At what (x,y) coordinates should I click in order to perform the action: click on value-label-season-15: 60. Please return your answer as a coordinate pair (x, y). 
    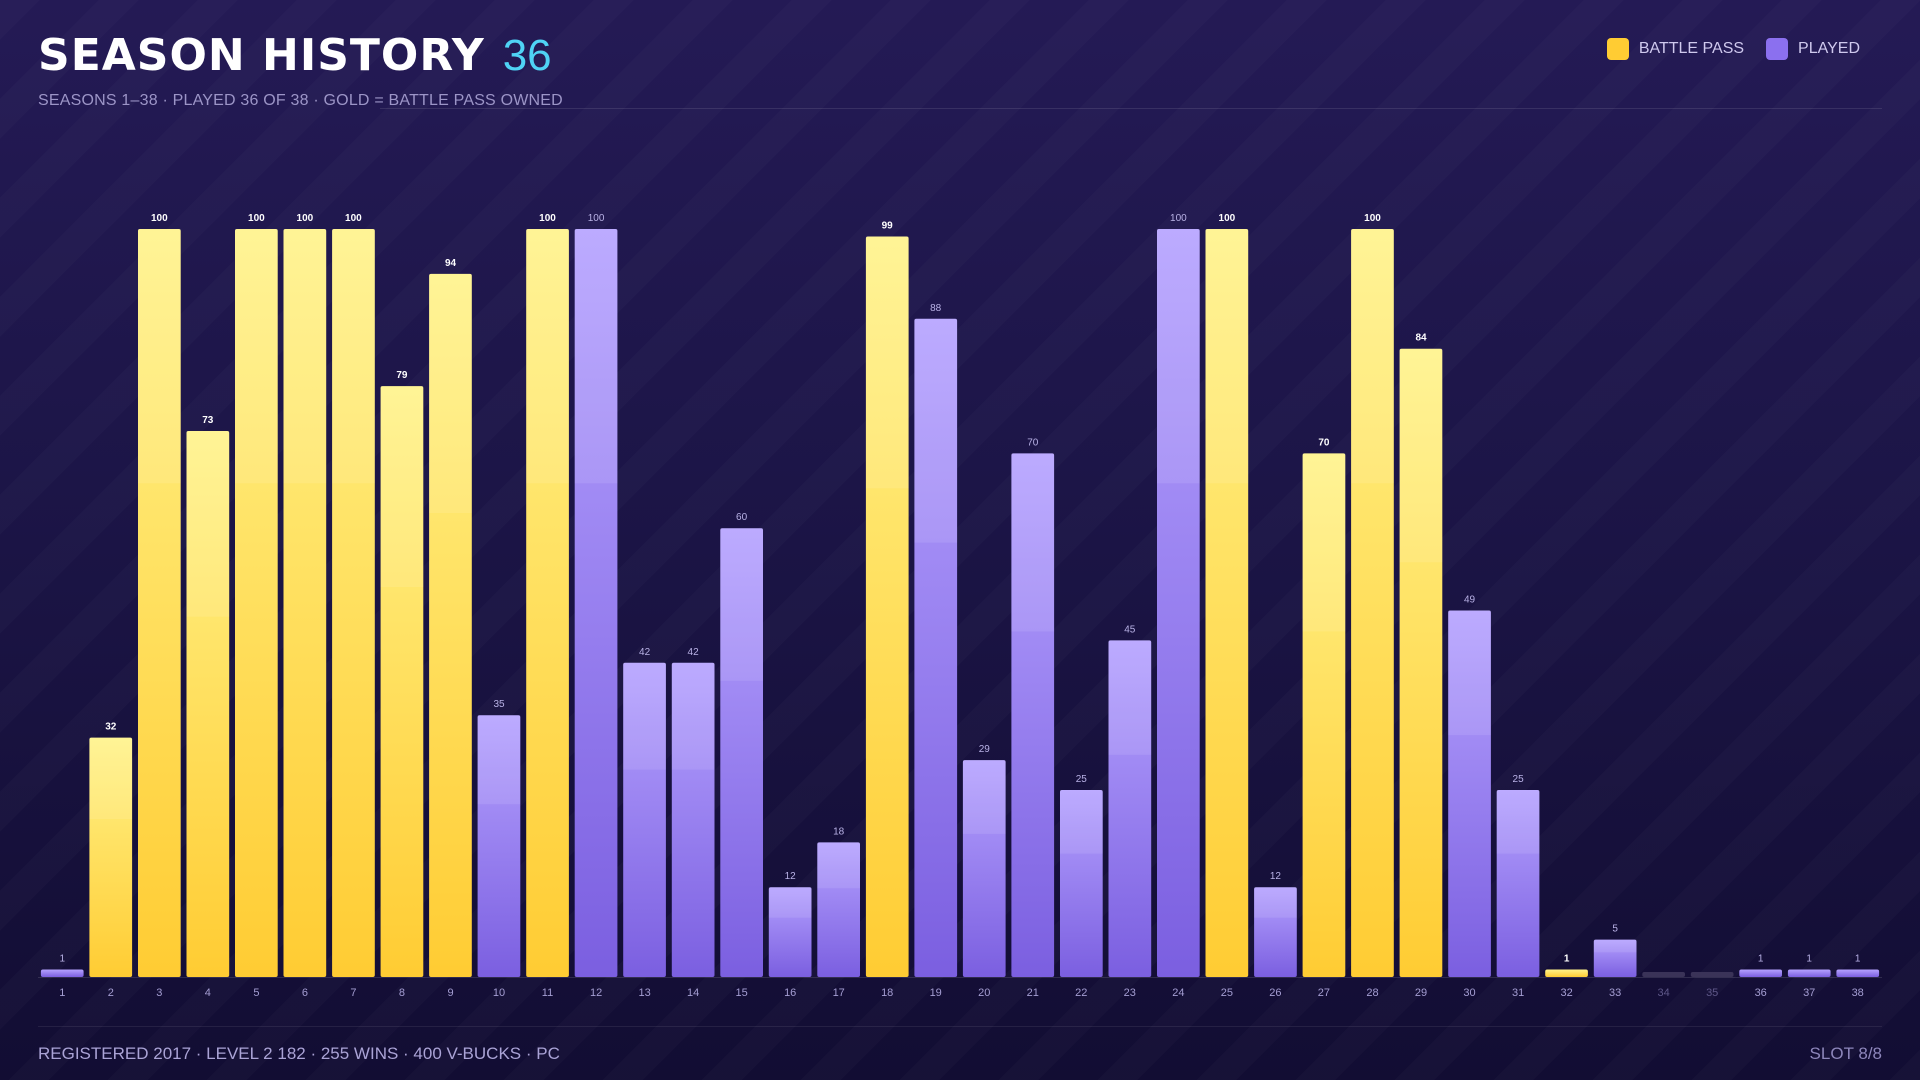
    Looking at the image, I should click on (742, 517).